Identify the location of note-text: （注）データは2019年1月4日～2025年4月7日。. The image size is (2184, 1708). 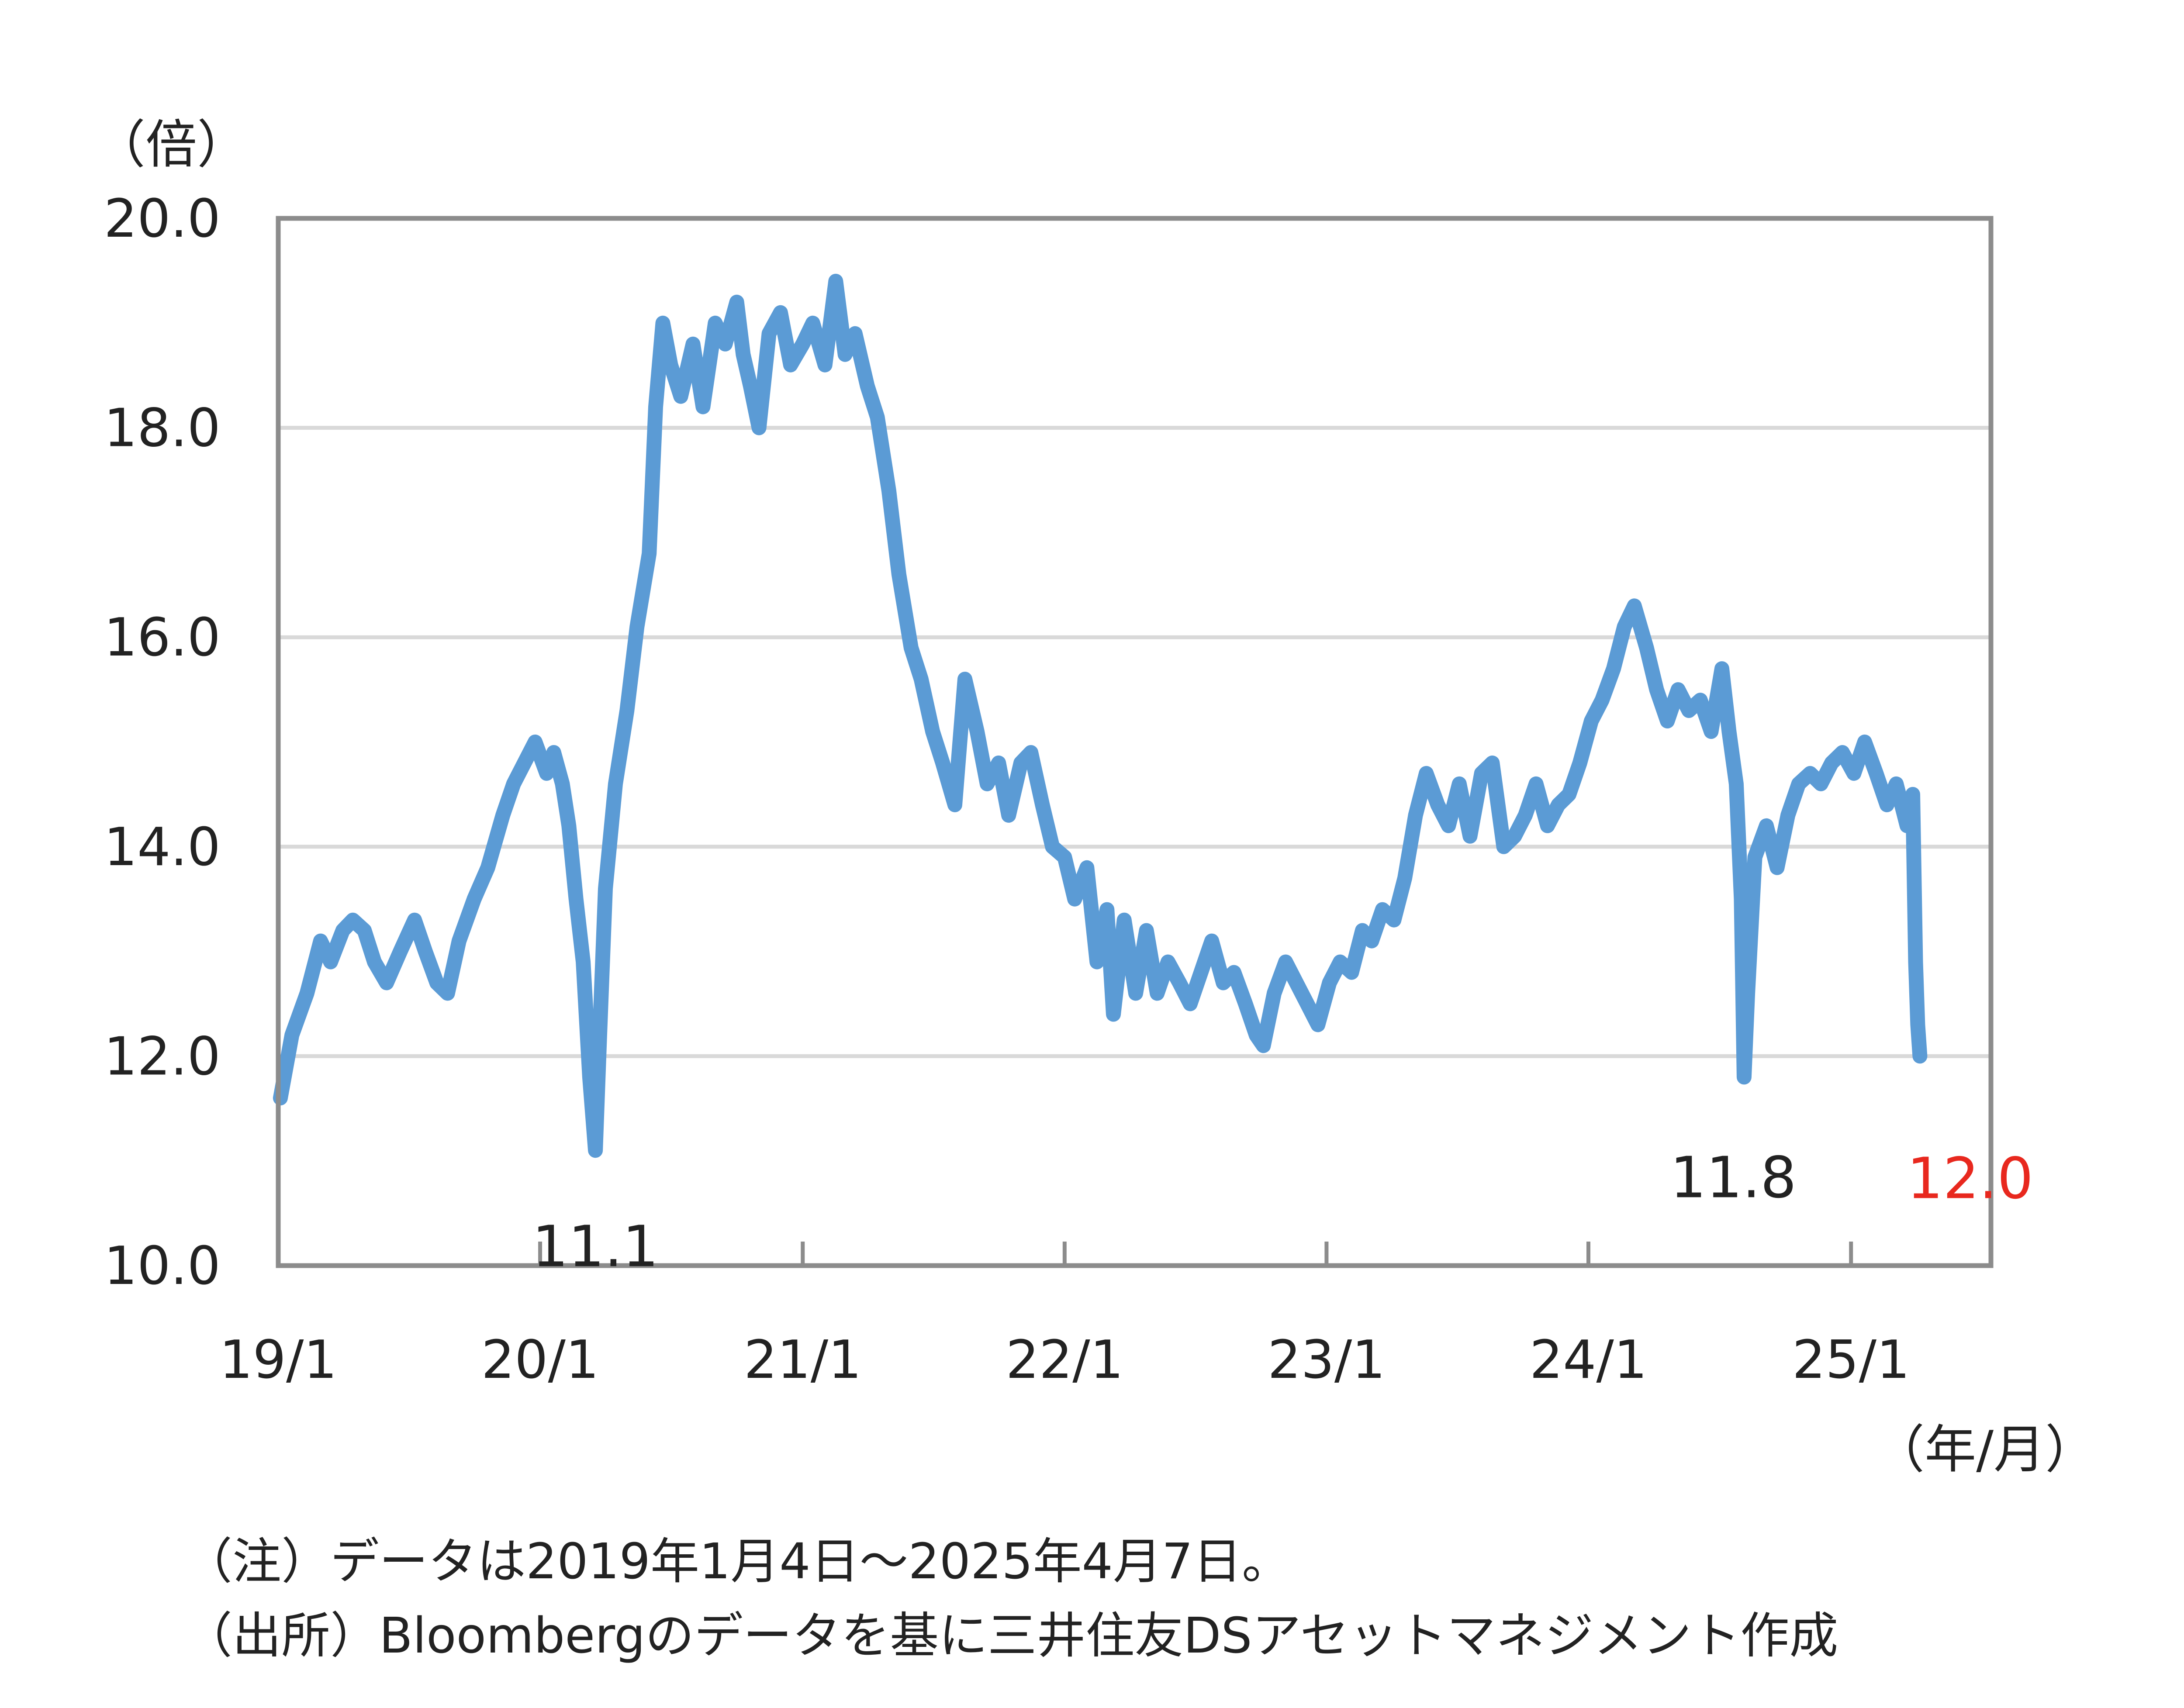
(737, 1561).